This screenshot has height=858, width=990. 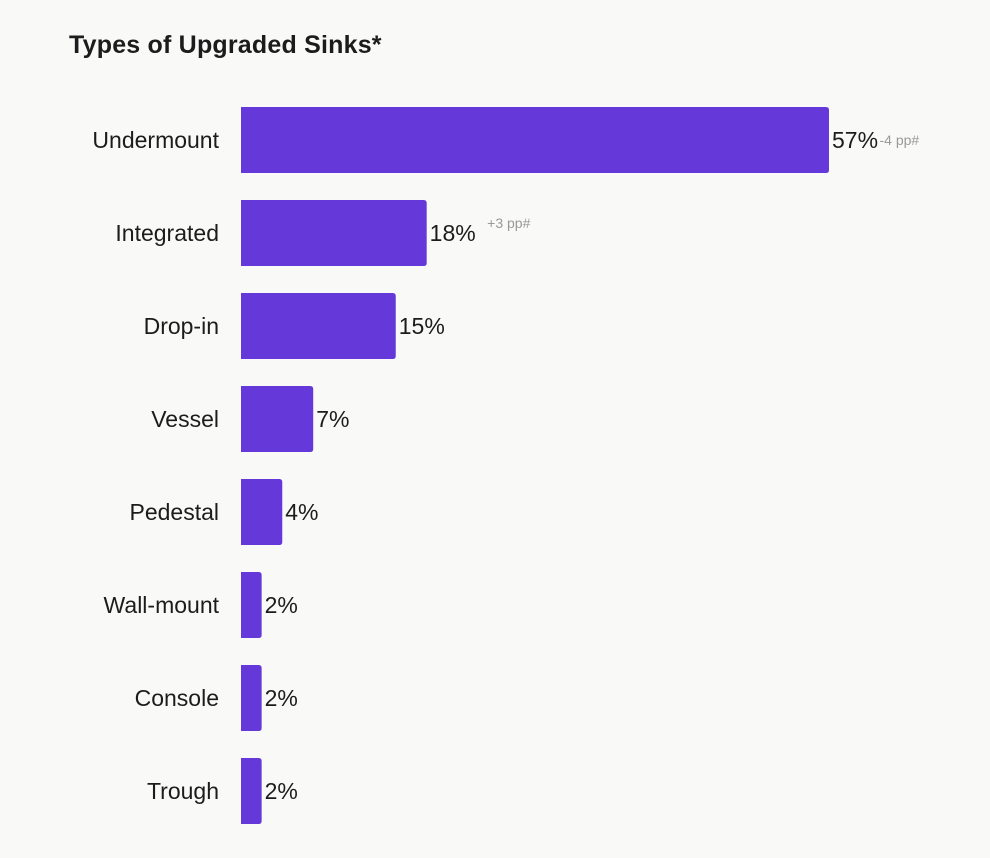 I want to click on category-label: Wall-mount, so click(x=162, y=605).